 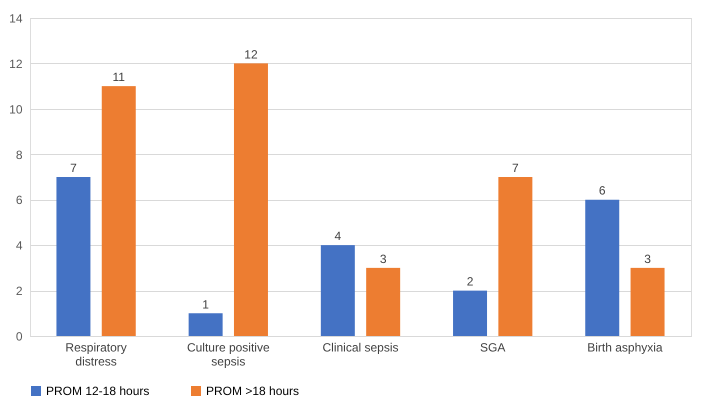 I want to click on y-tick-label: 2, so click(x=19, y=291).